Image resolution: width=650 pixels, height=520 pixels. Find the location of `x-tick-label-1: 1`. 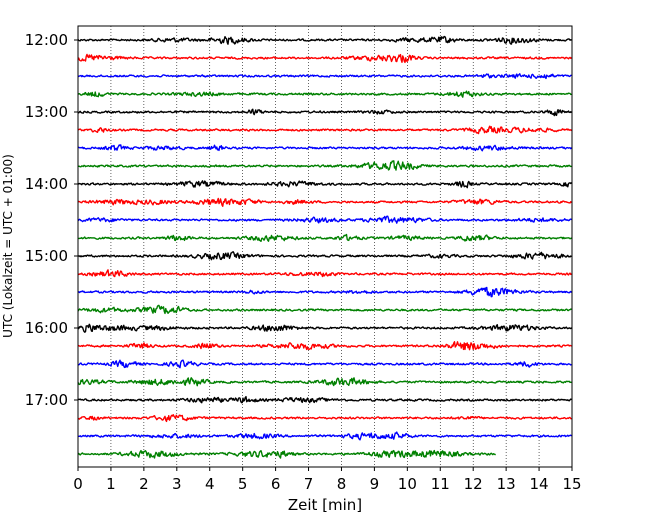

x-tick-label-1: 1 is located at coordinates (111, 484).